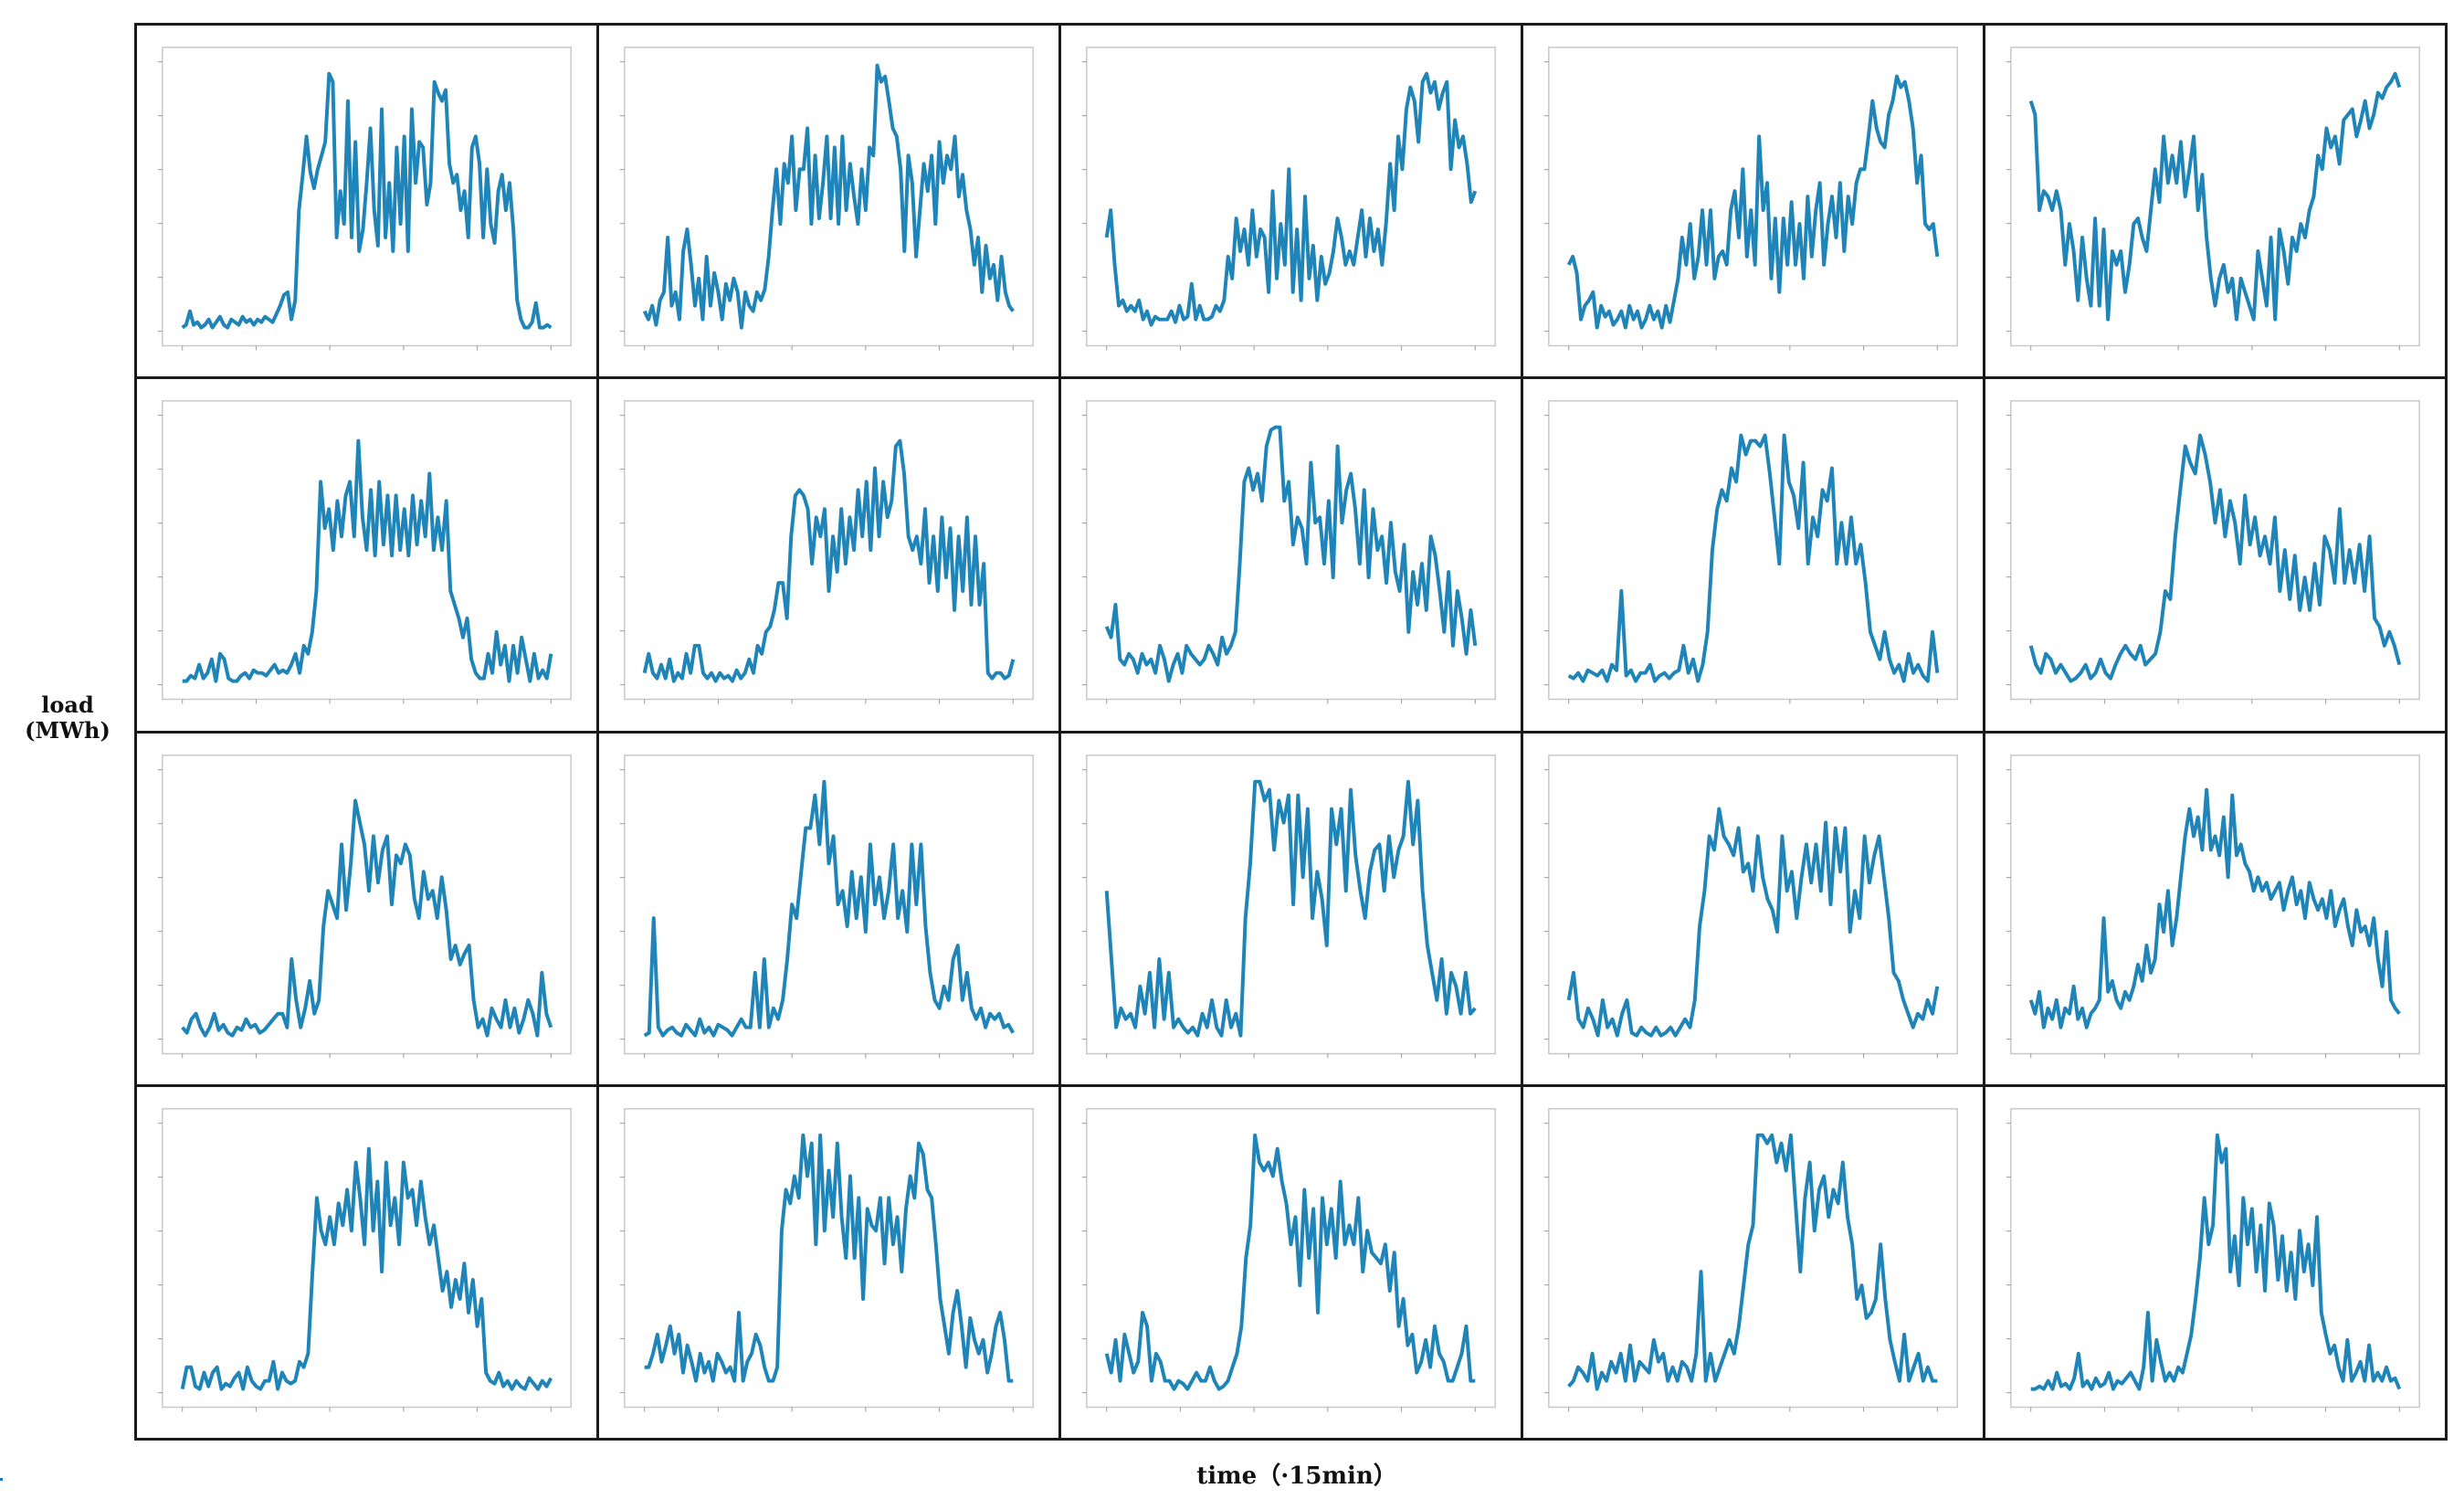 This screenshot has height=1499, width=2464. I want to click on x-axis-label: time（·15min）, so click(1297, 1476).